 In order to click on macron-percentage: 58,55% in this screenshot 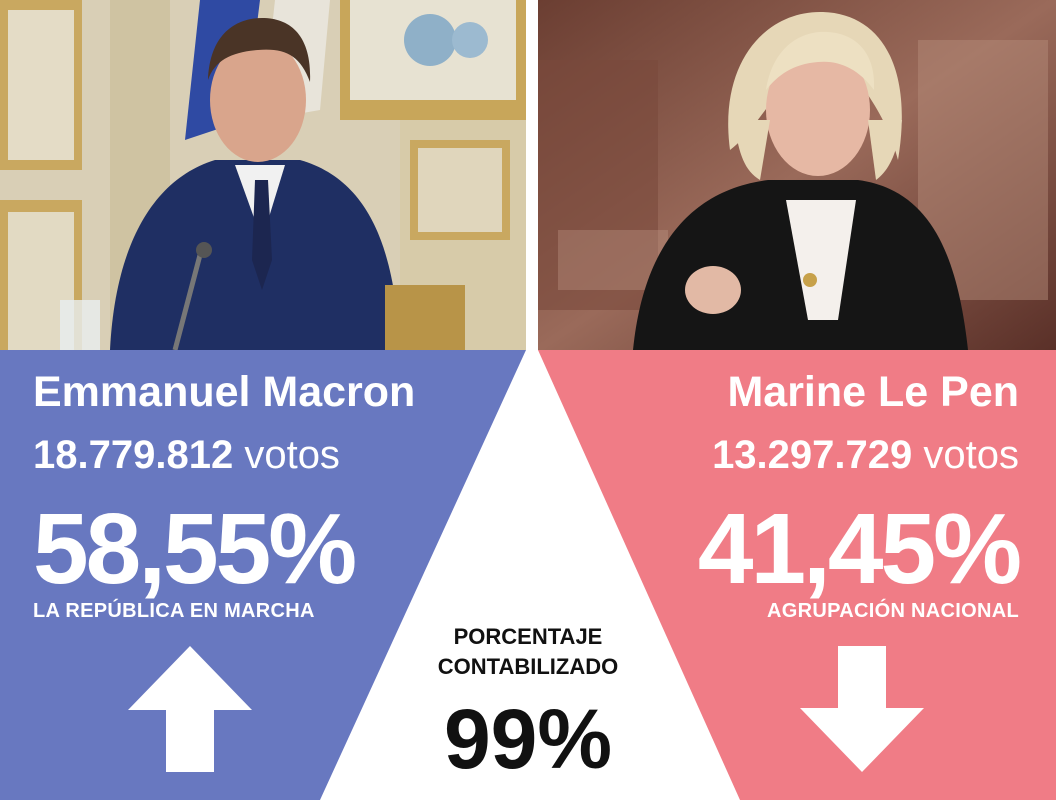, I will do `click(195, 549)`.